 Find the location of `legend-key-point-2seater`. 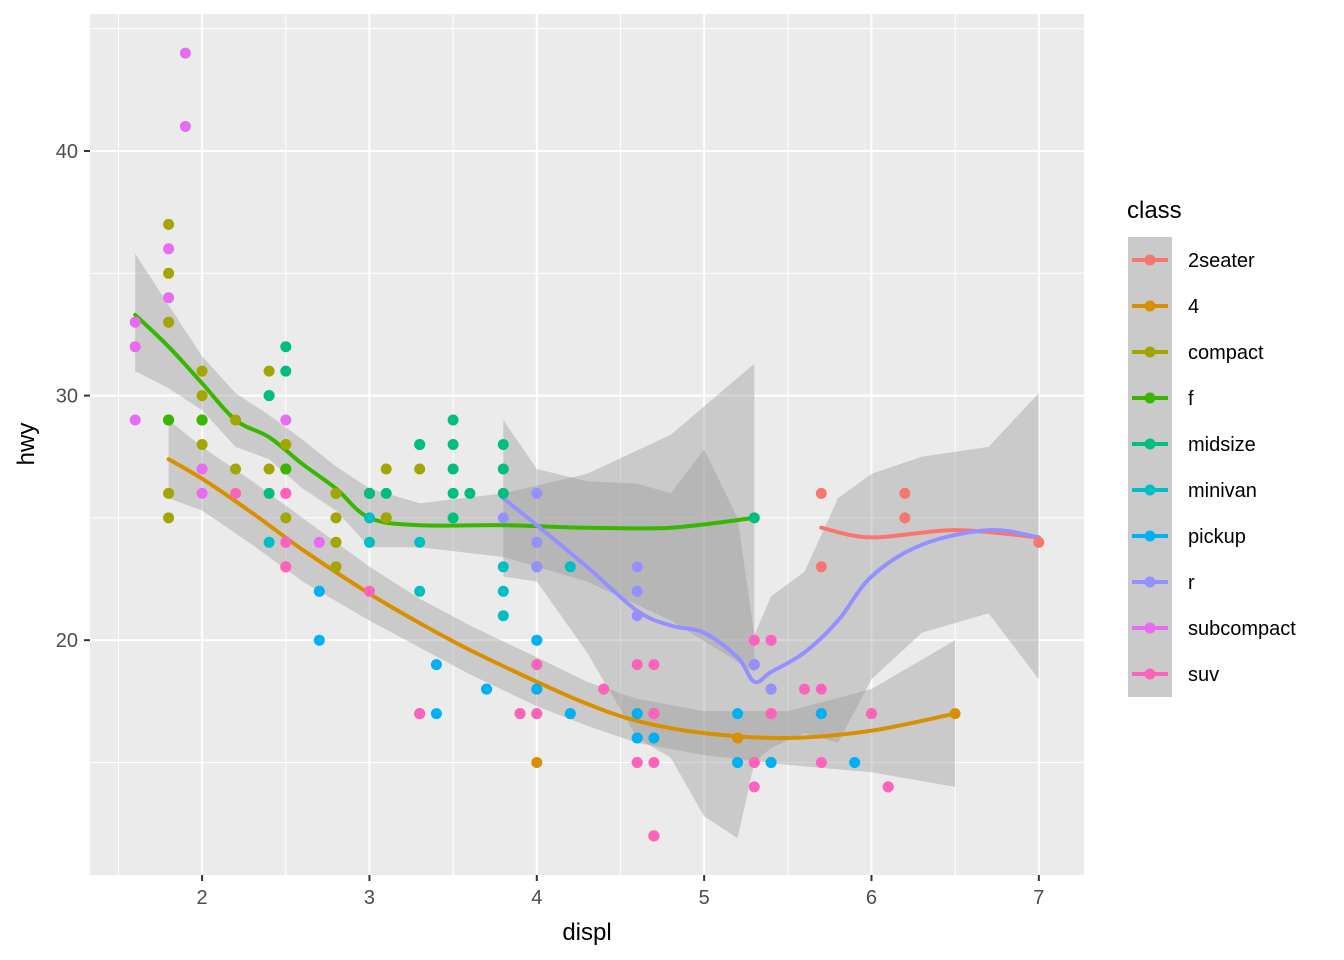

legend-key-point-2seater is located at coordinates (1150, 260).